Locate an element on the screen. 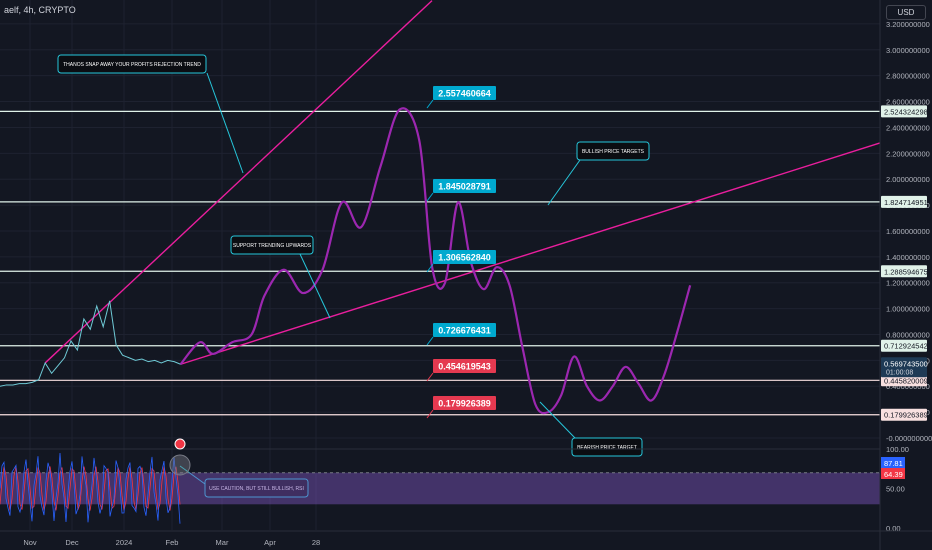 The image size is (932, 550). rsi-highlight-circle is located at coordinates (180, 465).